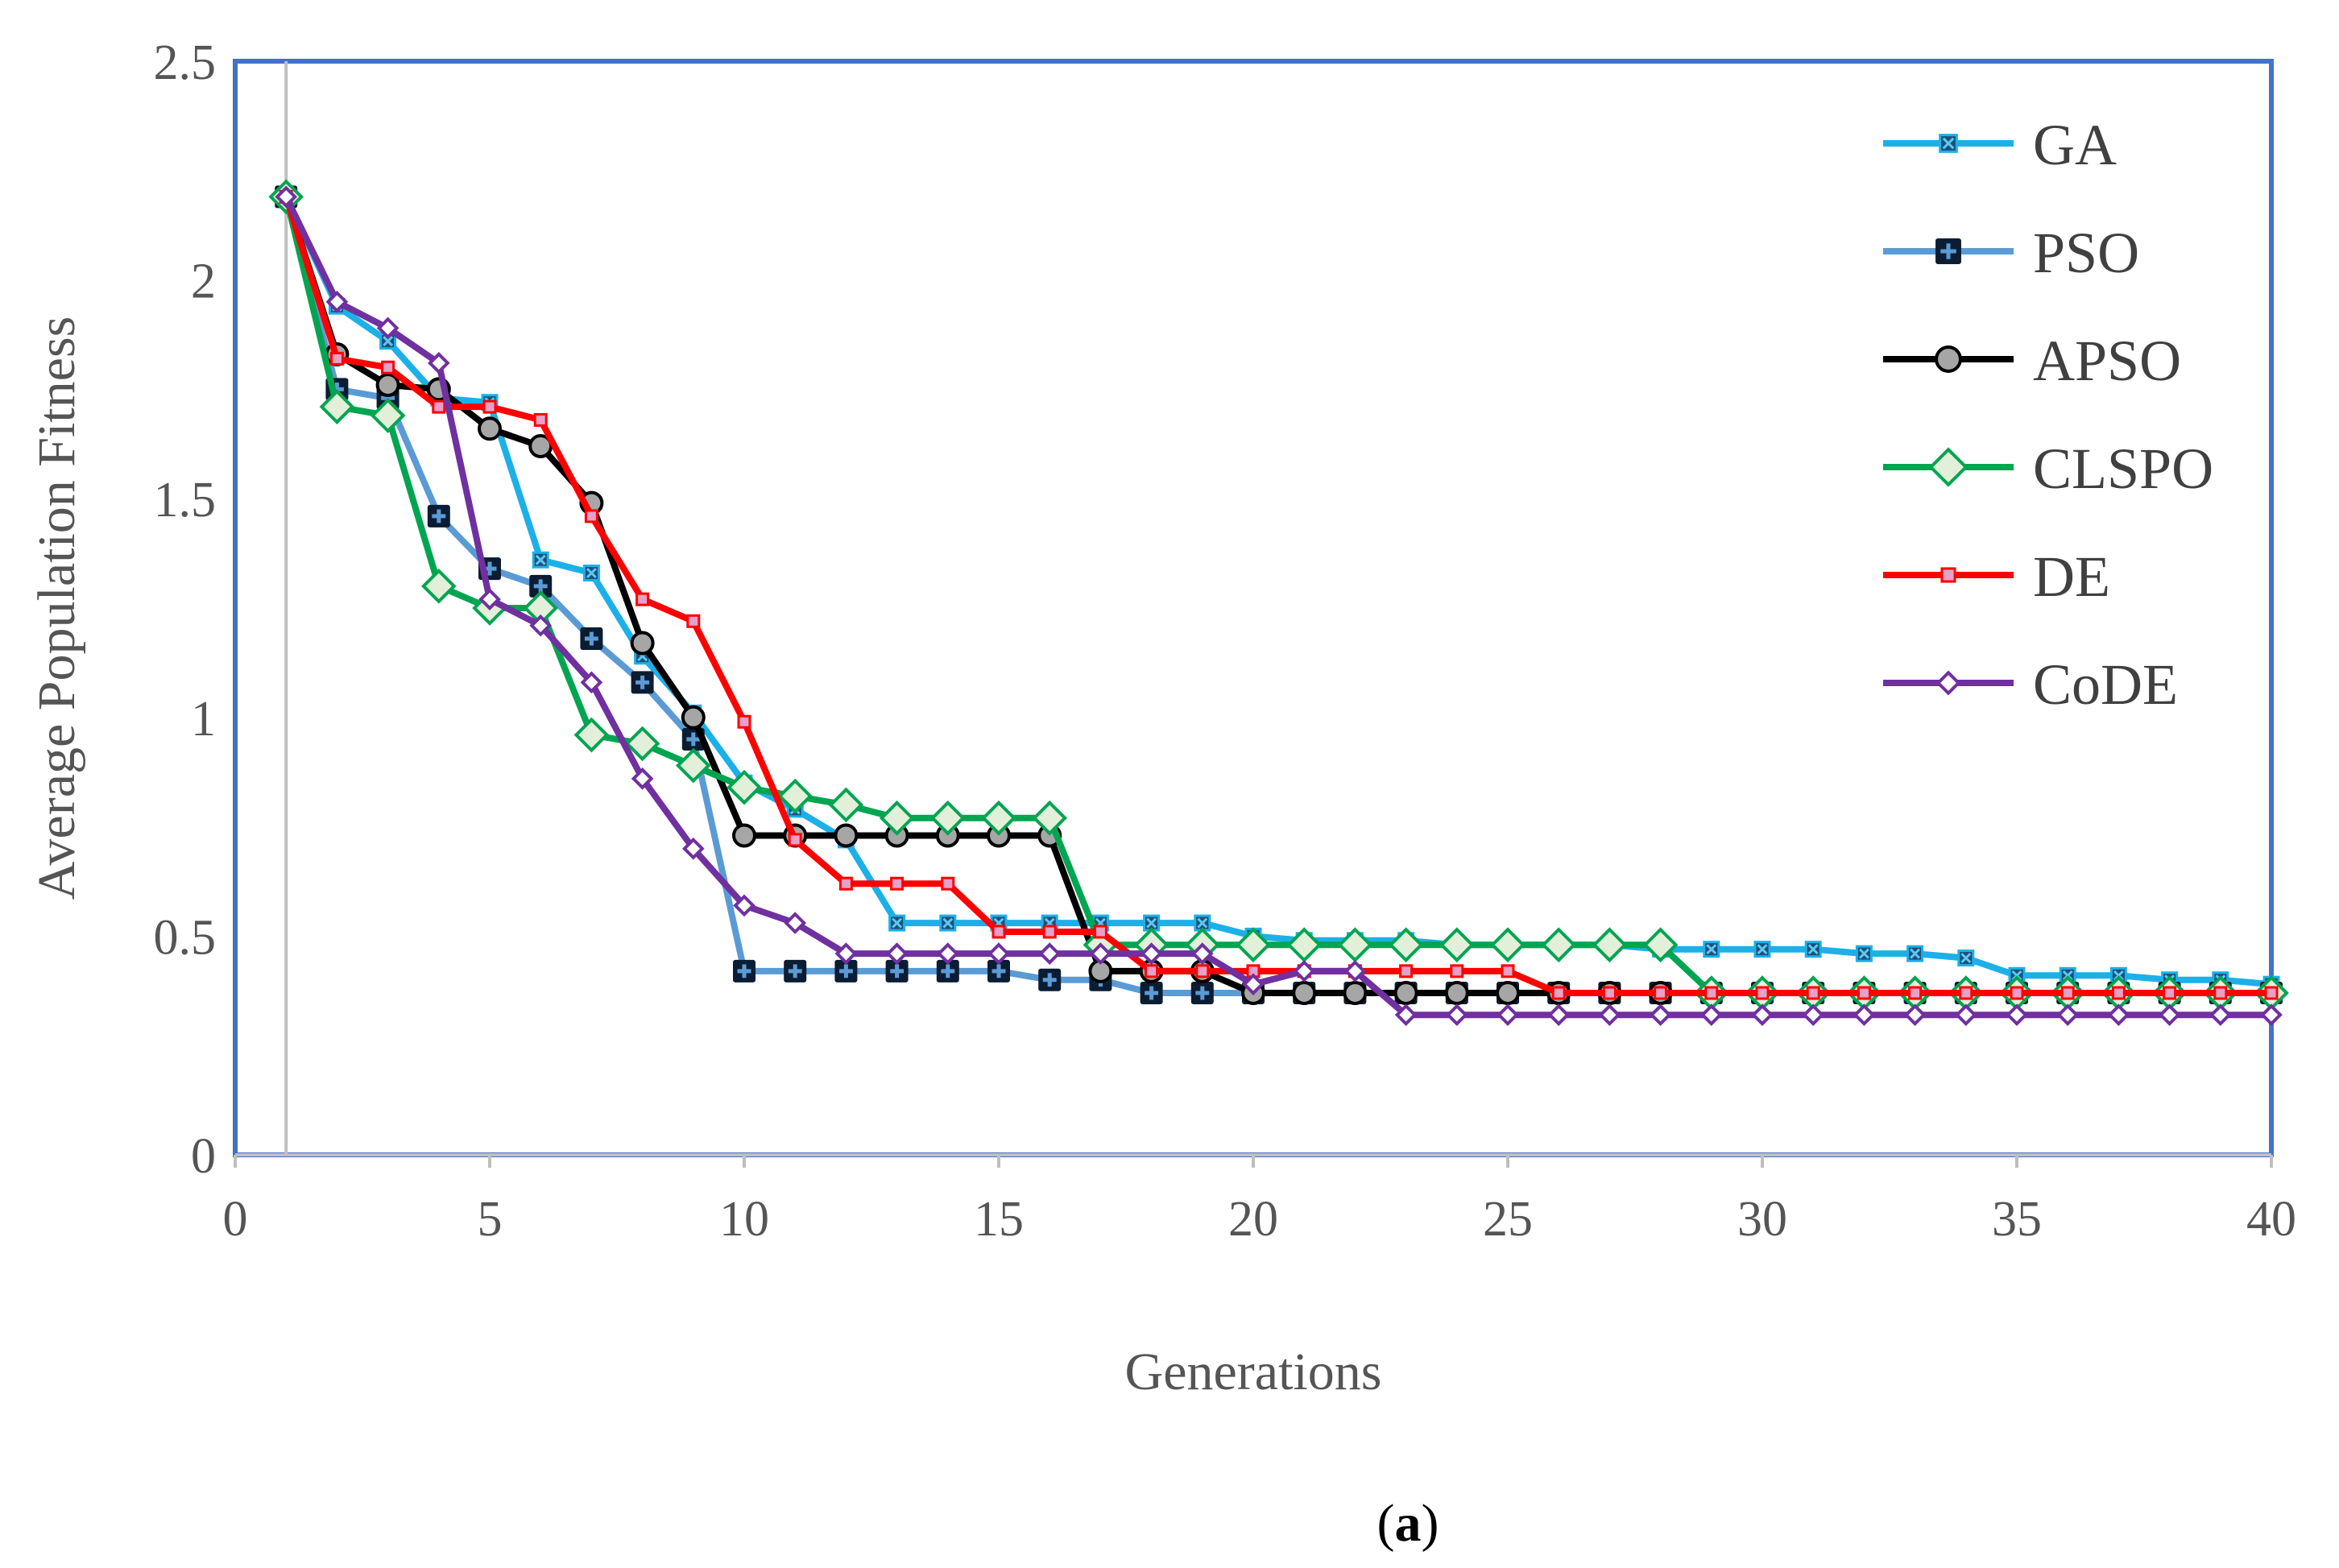 This screenshot has height=1568, width=2339. I want to click on legend-label: CoDE, so click(2106, 685).